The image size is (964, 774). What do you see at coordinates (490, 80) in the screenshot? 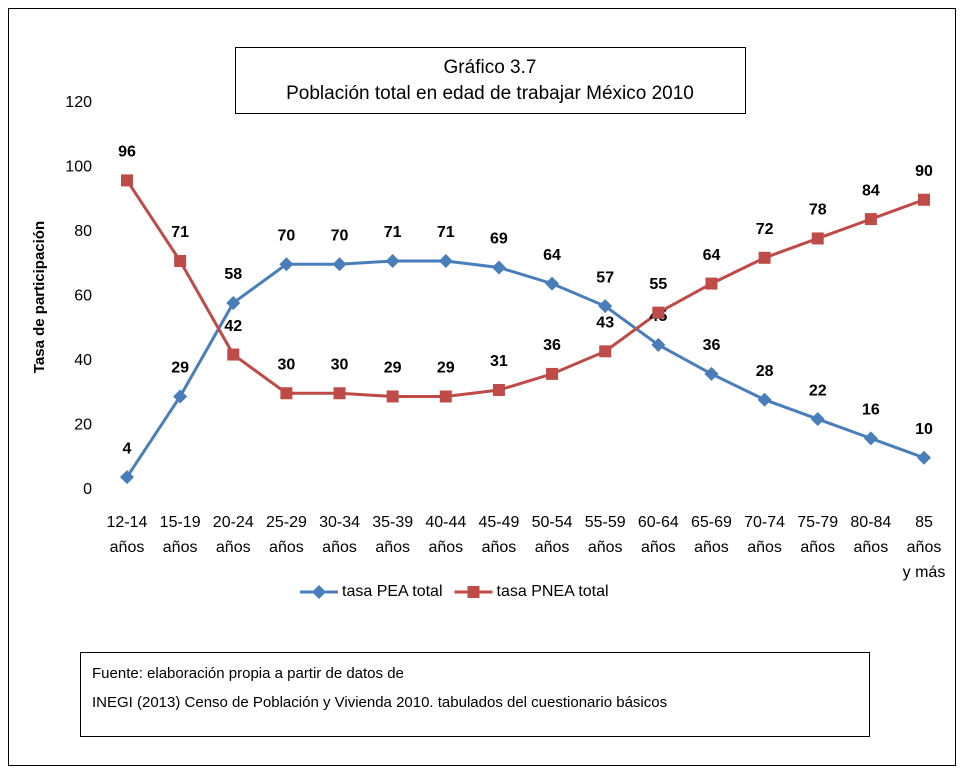
I see `title-box` at bounding box center [490, 80].